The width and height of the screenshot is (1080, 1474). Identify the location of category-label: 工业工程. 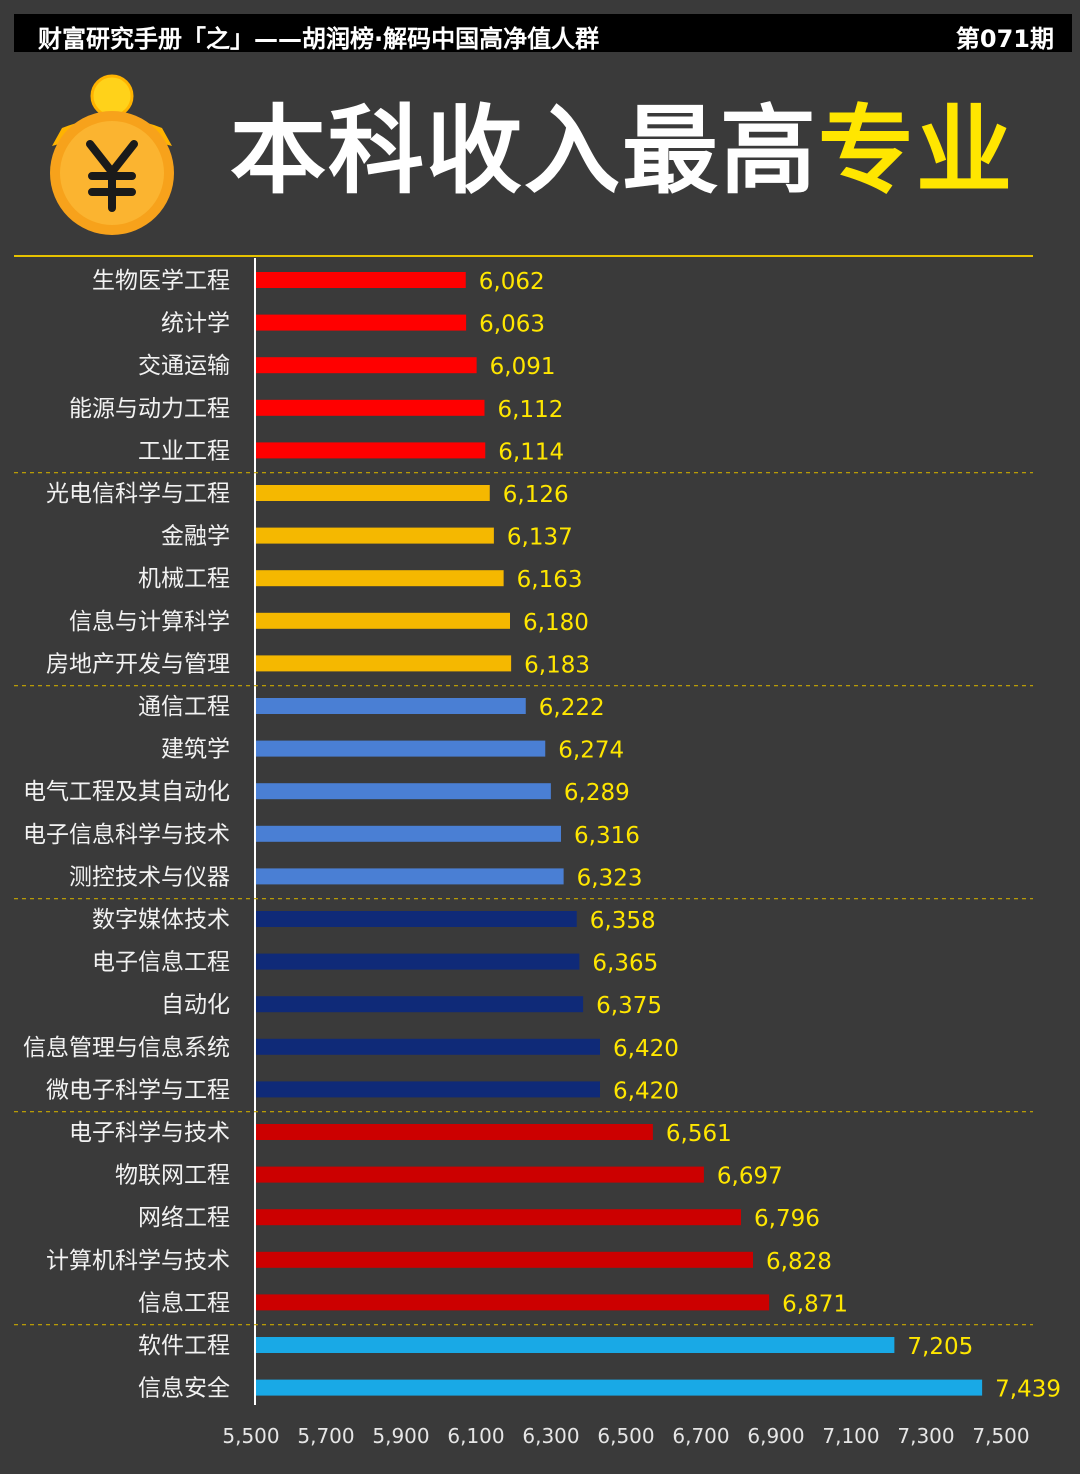
(184, 451).